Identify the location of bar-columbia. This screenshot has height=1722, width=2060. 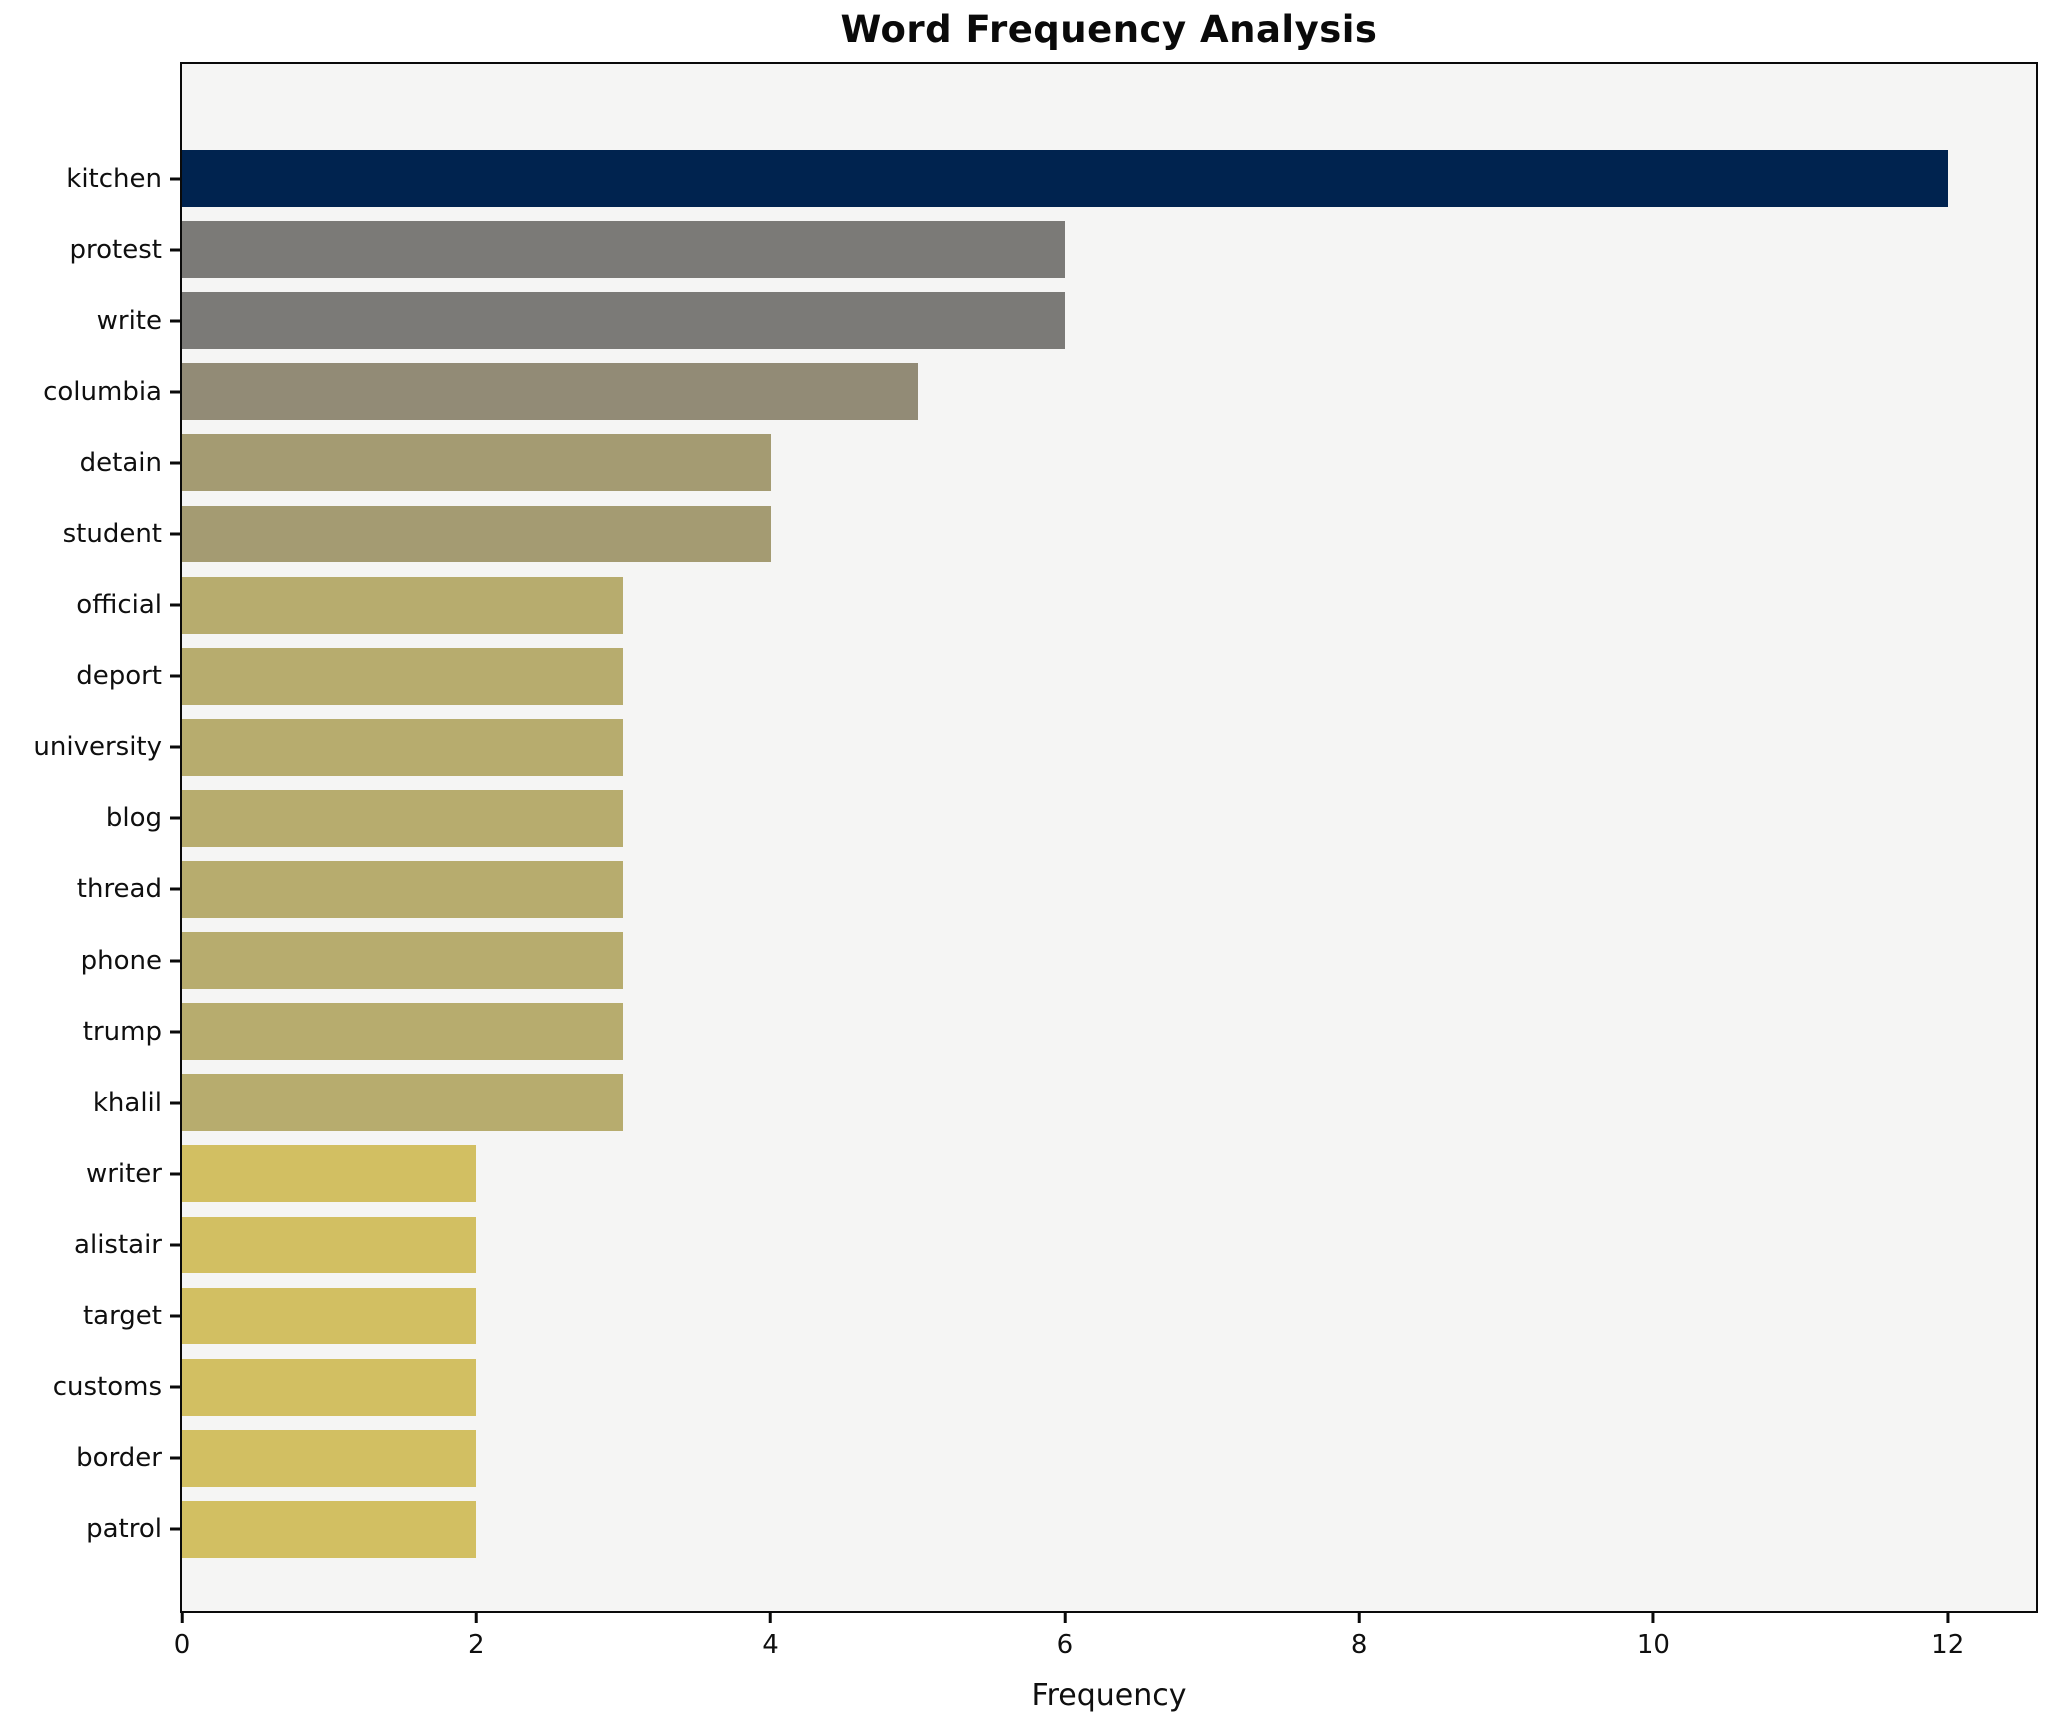
(550, 392).